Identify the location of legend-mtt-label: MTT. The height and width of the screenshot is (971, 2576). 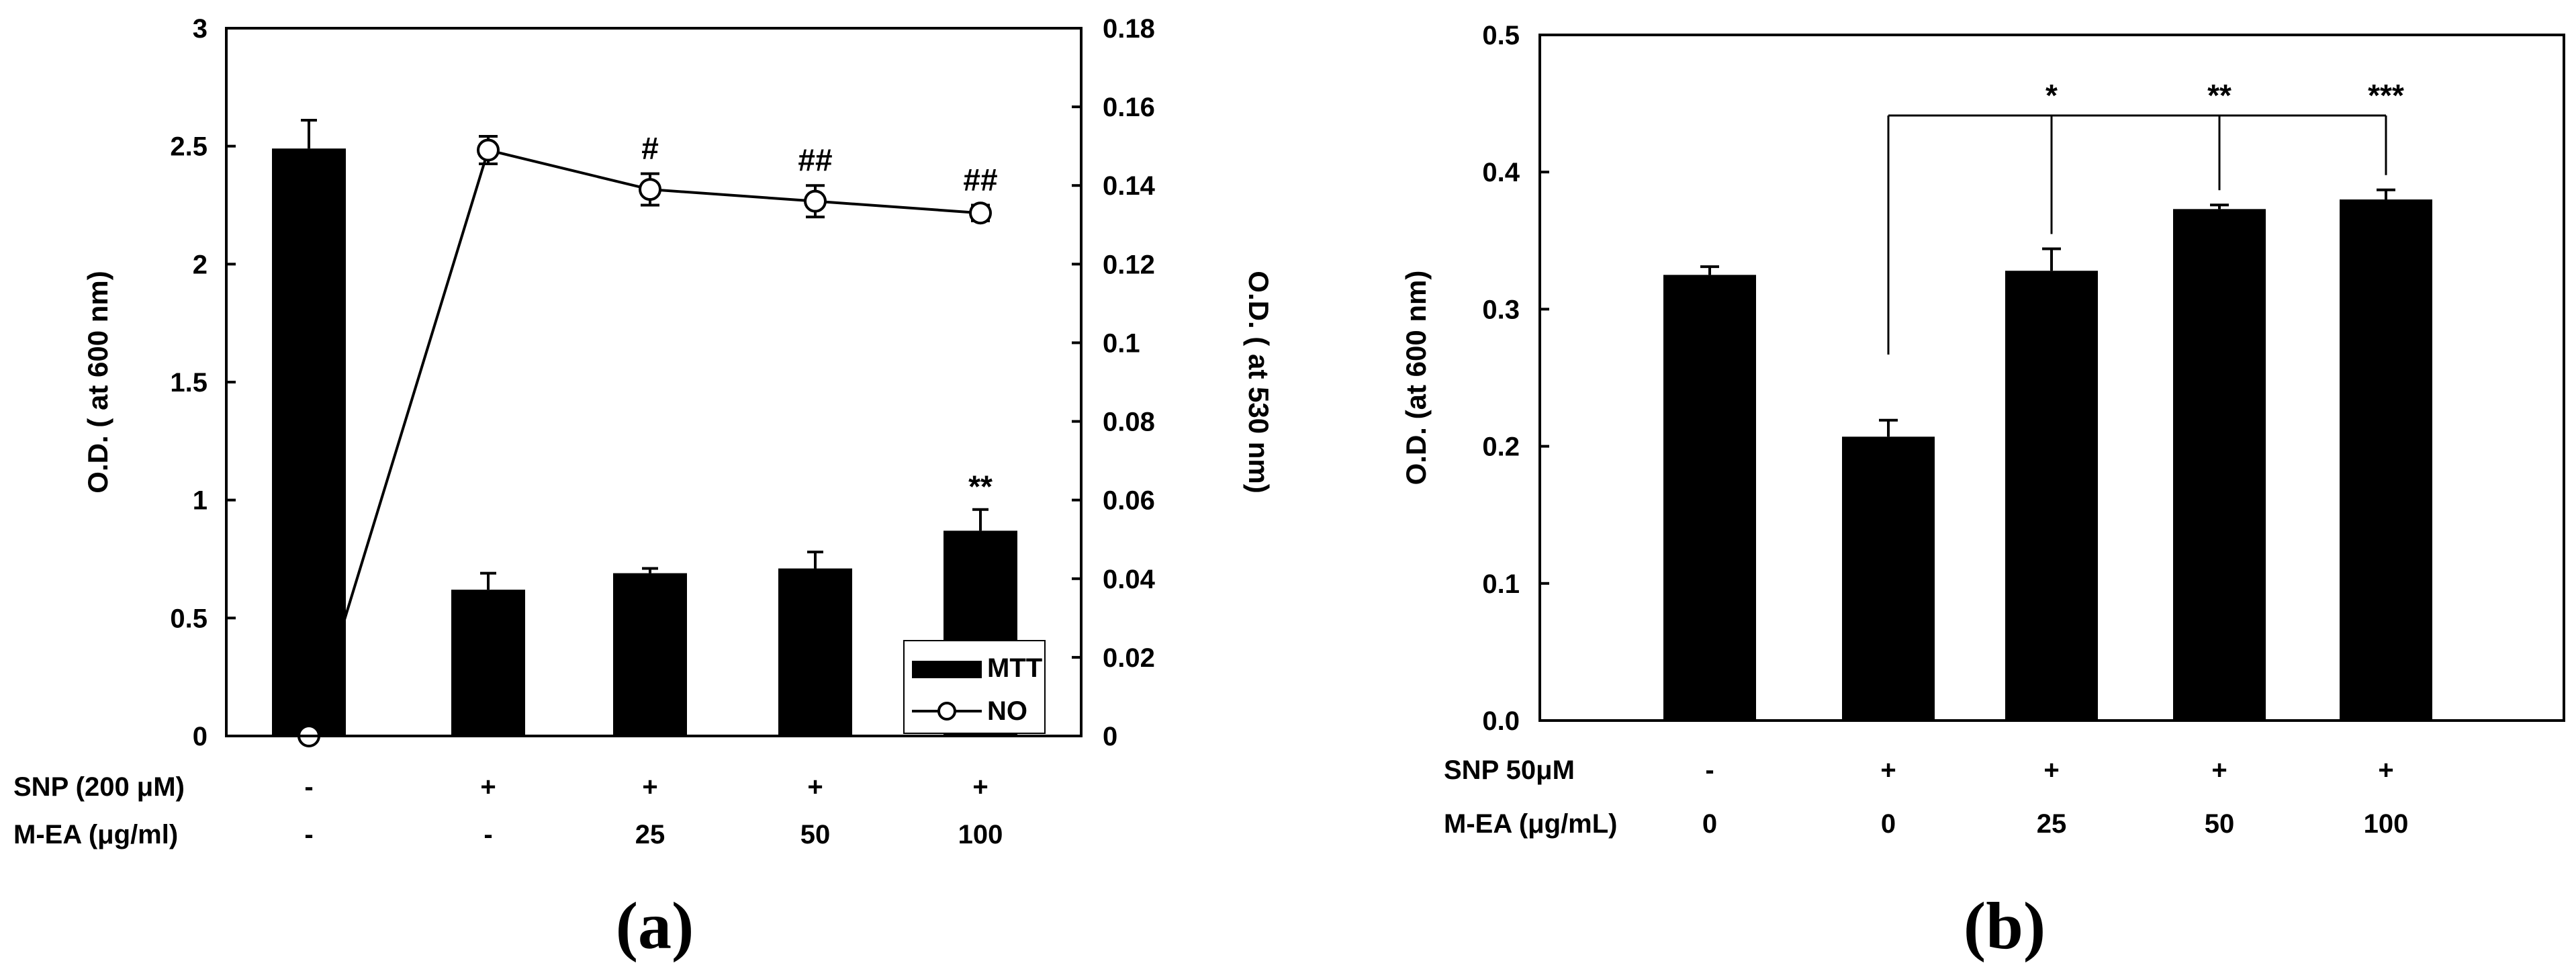
(1014, 668).